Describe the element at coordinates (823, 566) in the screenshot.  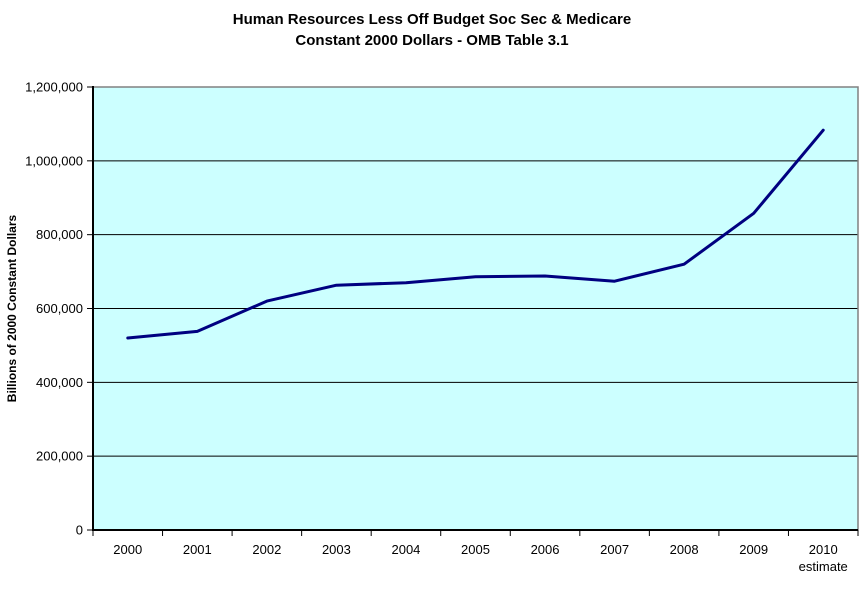
I see `x-axis-note: estimate` at that location.